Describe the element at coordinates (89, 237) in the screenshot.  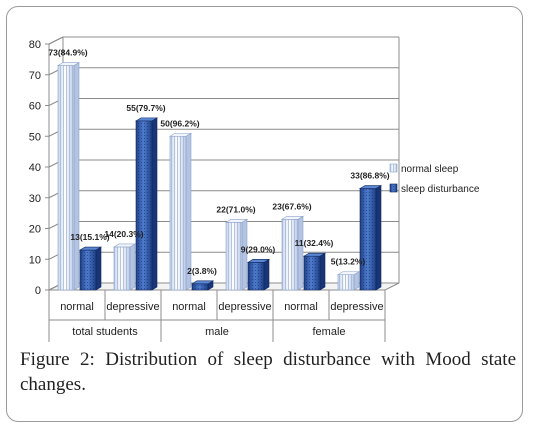
I see `data-label: 13(15.1%)` at that location.